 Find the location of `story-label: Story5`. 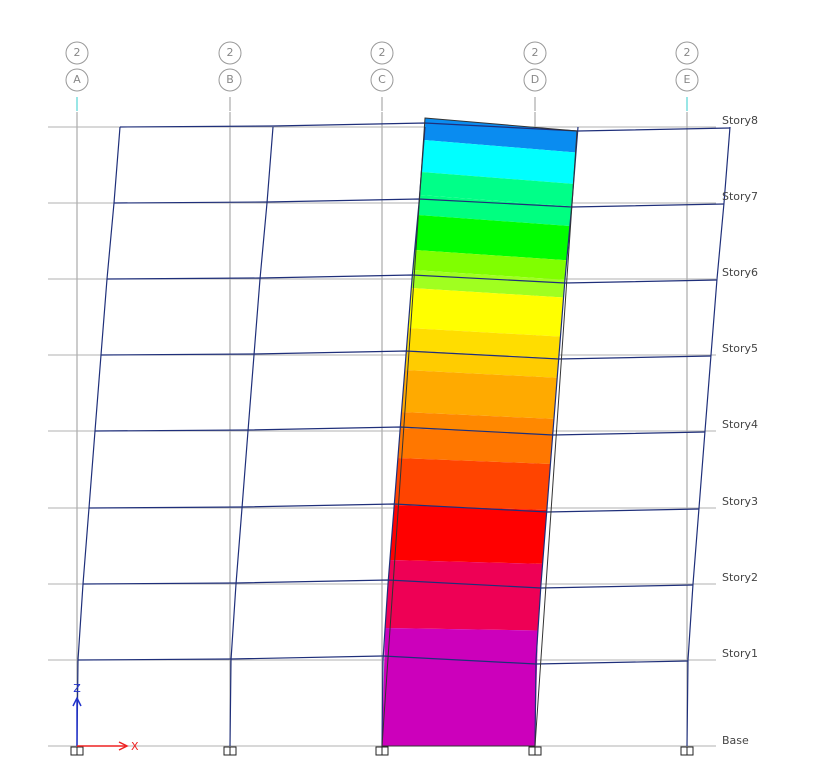

story-label: Story5 is located at coordinates (740, 348).